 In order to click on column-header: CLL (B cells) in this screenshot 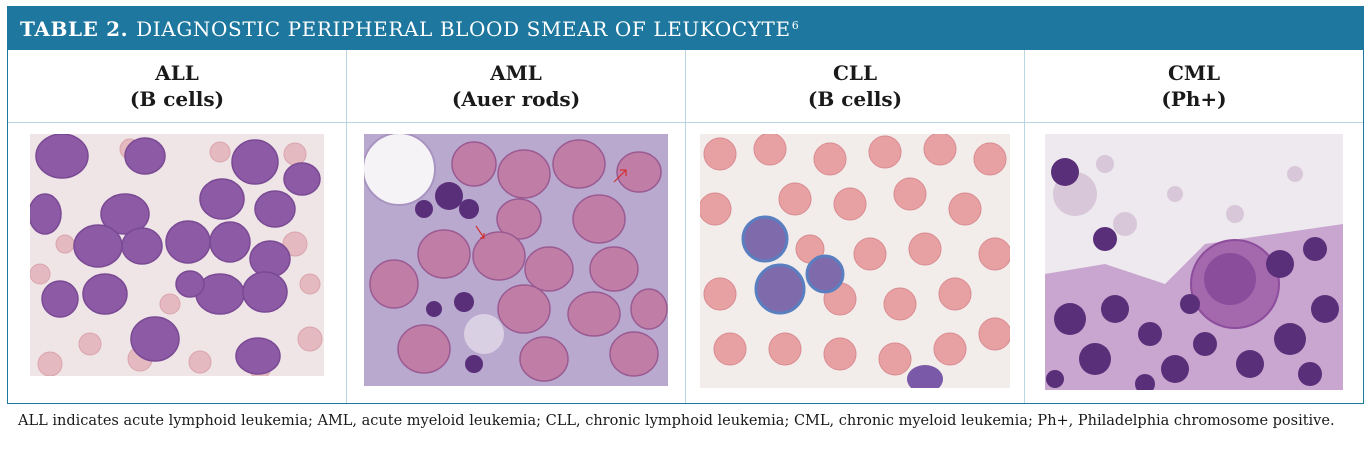, I will do `click(855, 86)`.